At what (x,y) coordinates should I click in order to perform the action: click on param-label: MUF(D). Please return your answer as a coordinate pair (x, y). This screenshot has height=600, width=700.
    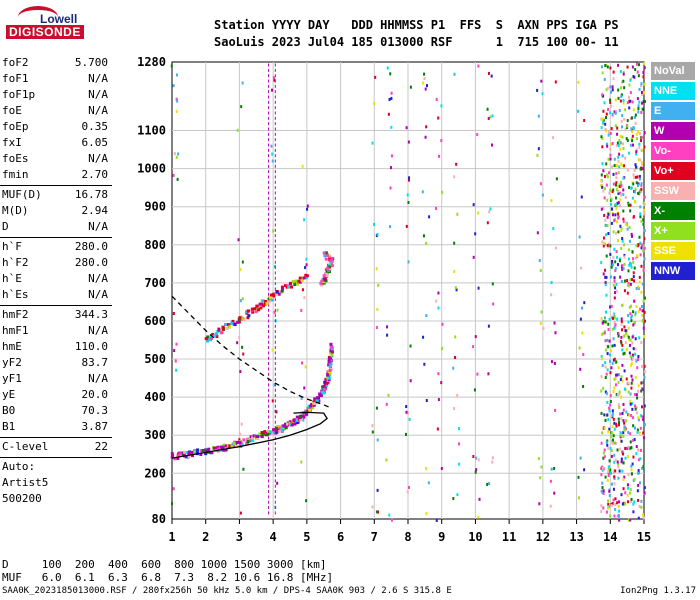
    Looking at the image, I should click on (22, 194).